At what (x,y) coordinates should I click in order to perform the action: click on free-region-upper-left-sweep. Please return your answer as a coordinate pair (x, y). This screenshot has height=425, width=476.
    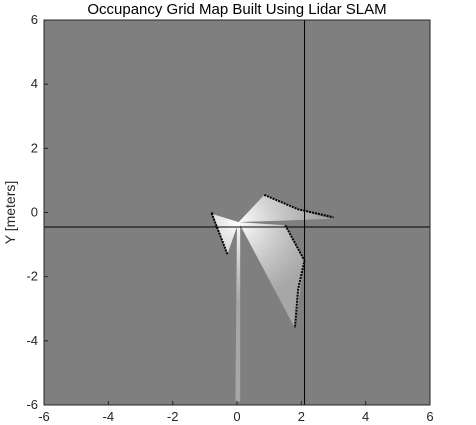
    Looking at the image, I should click on (225, 234).